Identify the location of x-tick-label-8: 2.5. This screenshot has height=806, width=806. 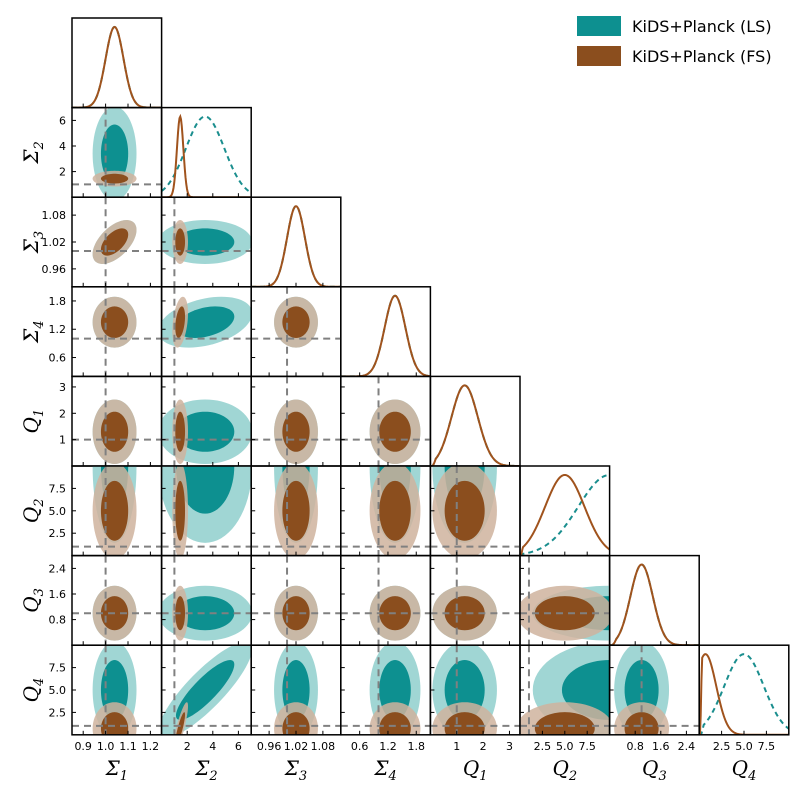
(722, 746).